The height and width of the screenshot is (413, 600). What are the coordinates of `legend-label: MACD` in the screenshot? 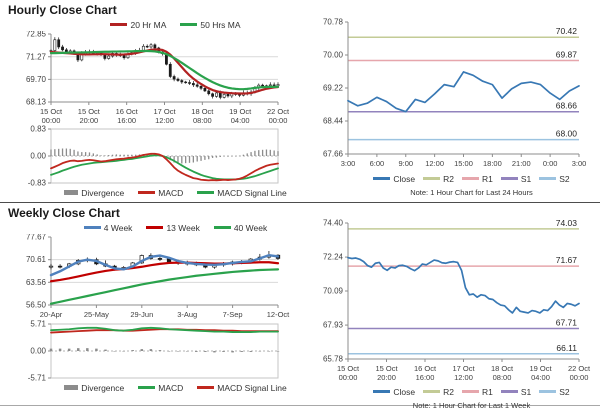 It's located at (171, 192).